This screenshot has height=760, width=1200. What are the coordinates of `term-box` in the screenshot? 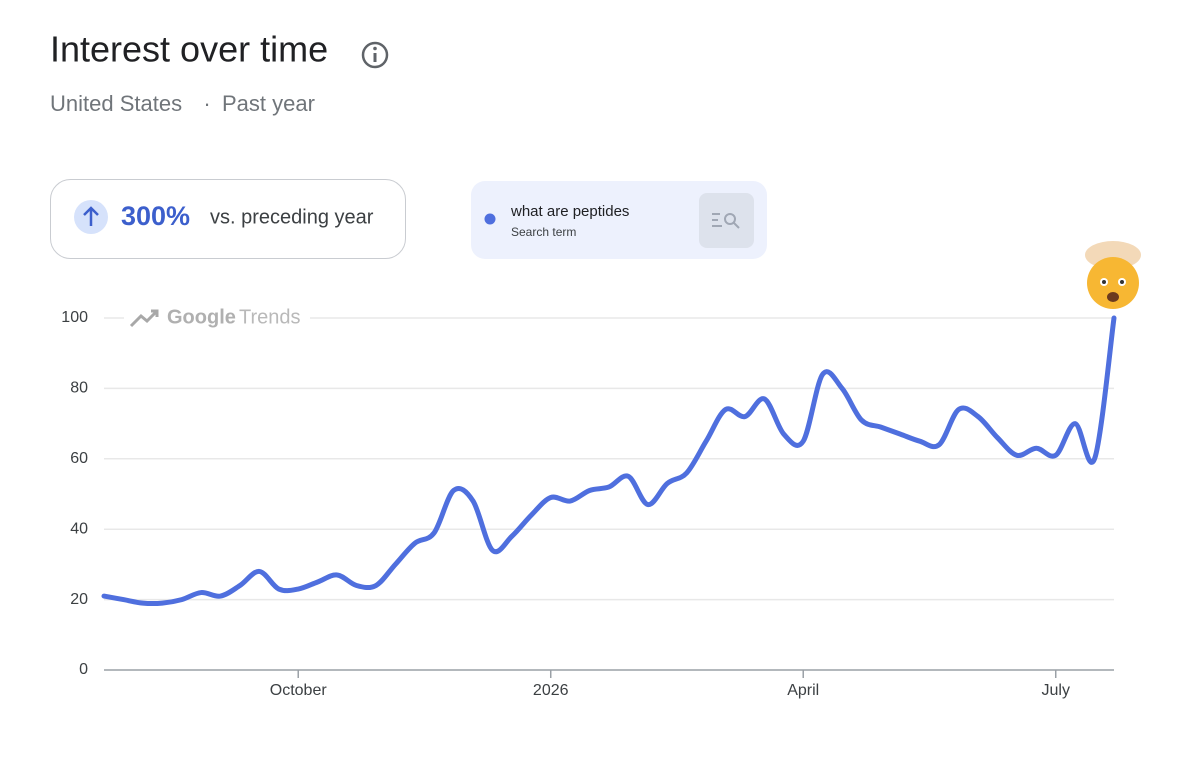 It's located at (619, 220).